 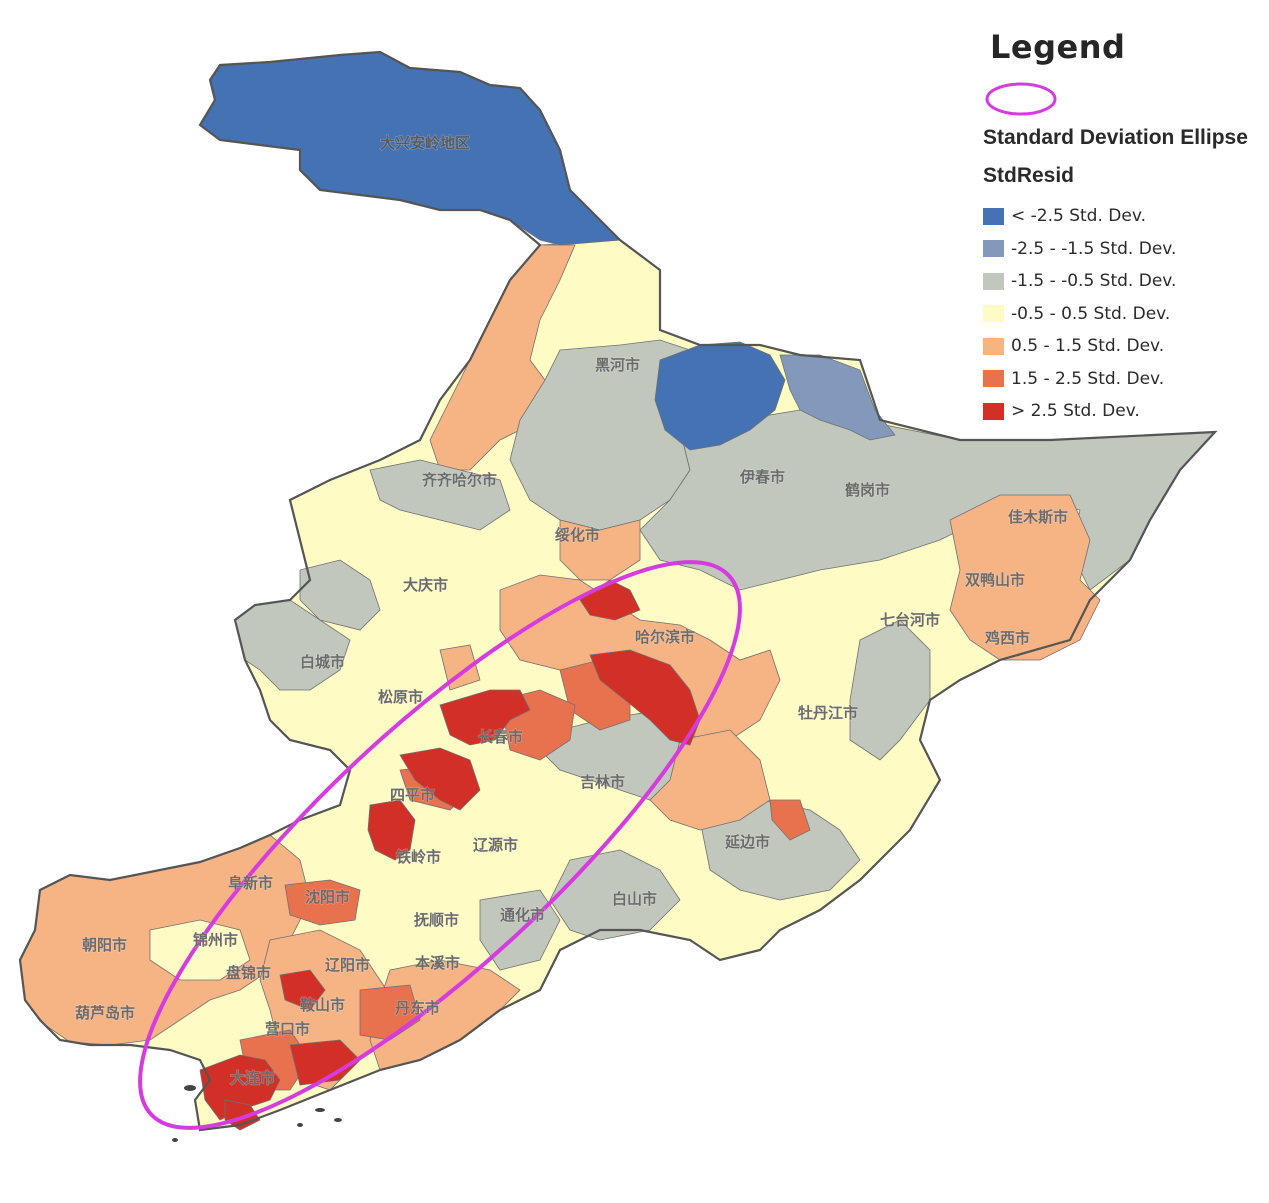 I want to click on legend-class-label: -1.5 - -0.5 Std. Dev., so click(x=1094, y=281).